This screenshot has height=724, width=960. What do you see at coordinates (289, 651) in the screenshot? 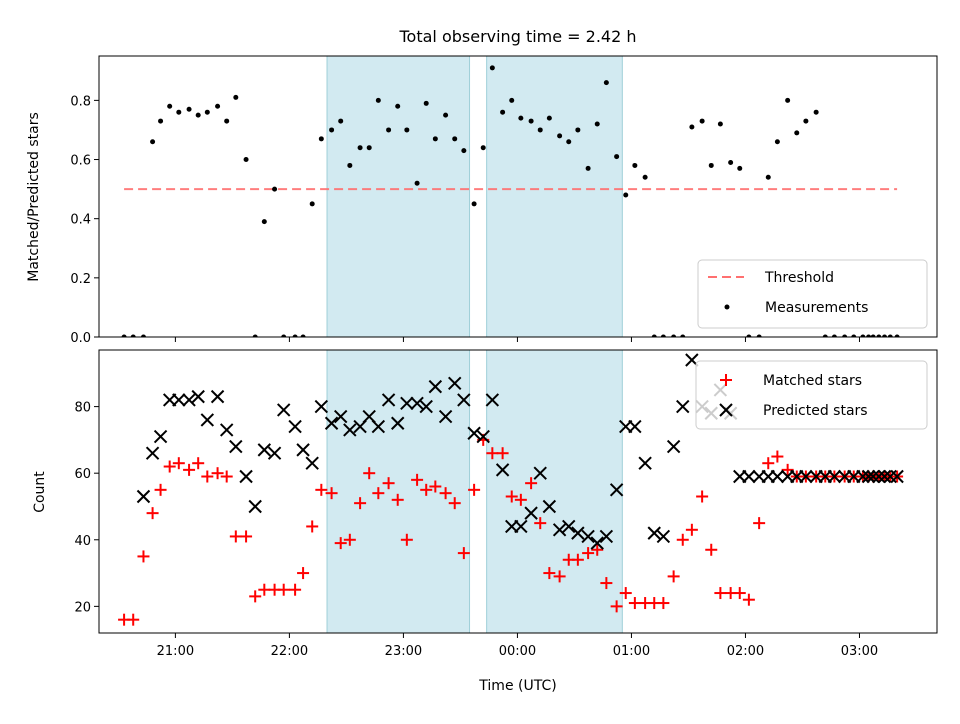
I see `x-tick-label: 22:00` at bounding box center [289, 651].